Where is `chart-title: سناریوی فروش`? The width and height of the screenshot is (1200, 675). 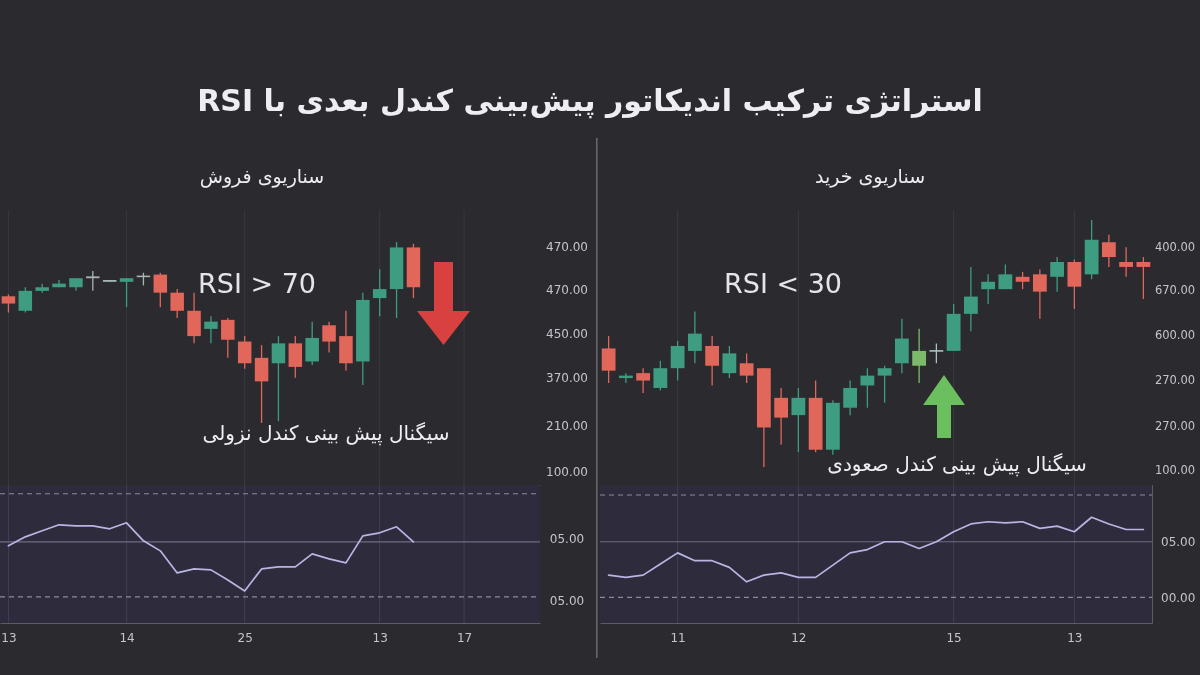
chart-title: سناریوی فروش is located at coordinates (262, 176).